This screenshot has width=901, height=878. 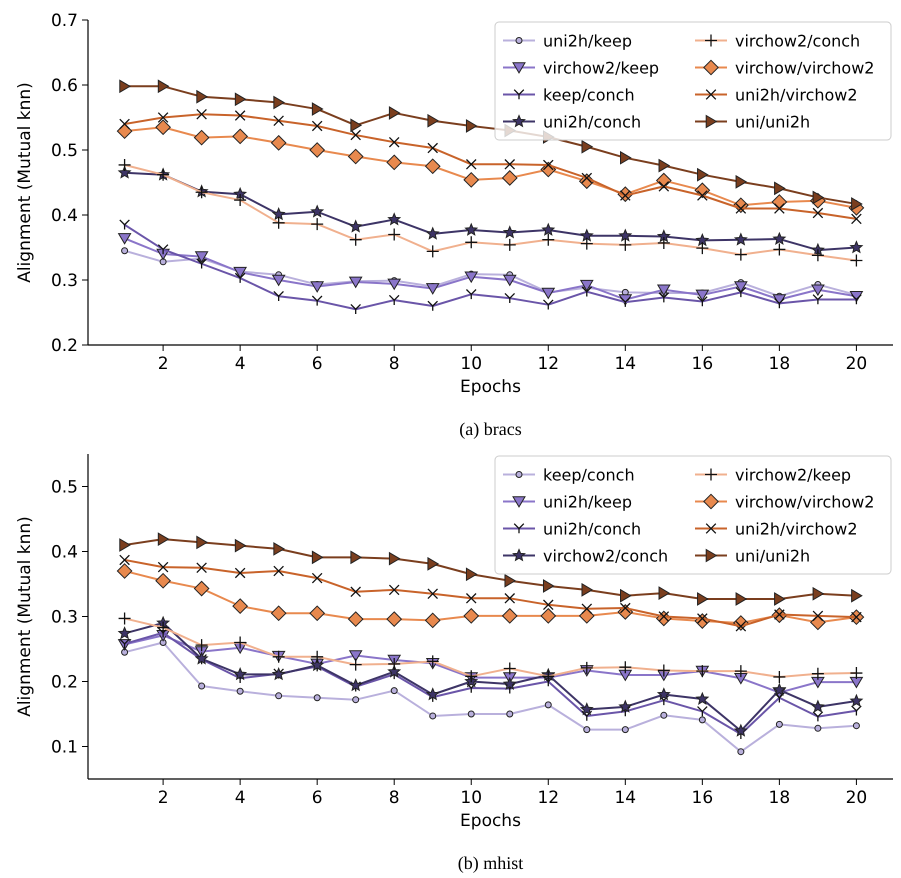 I want to click on text: (b) mhist, so click(x=491, y=863).